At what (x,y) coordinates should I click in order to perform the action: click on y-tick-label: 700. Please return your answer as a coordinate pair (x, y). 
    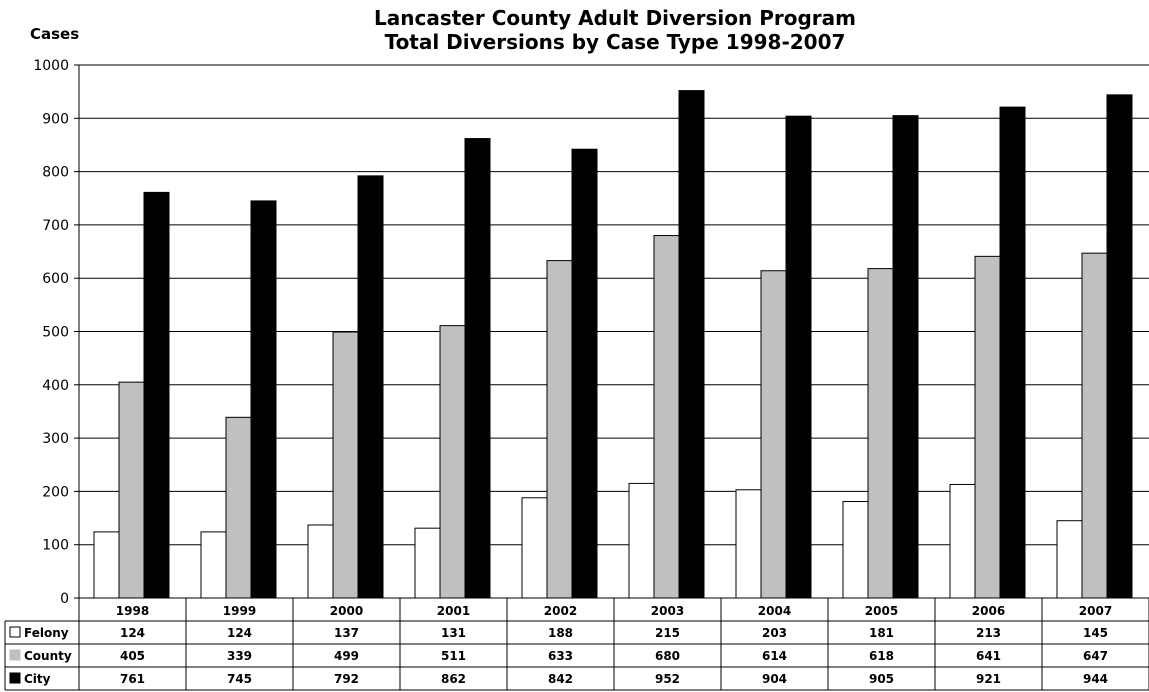
    Looking at the image, I should click on (55, 226).